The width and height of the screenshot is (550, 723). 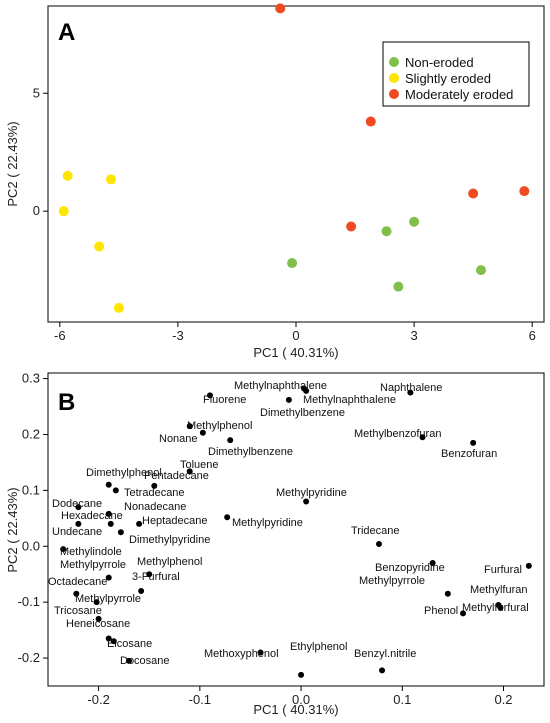 What do you see at coordinates (31, 433) in the screenshot?
I see `panel-b-y-tick-label: 0.2` at bounding box center [31, 433].